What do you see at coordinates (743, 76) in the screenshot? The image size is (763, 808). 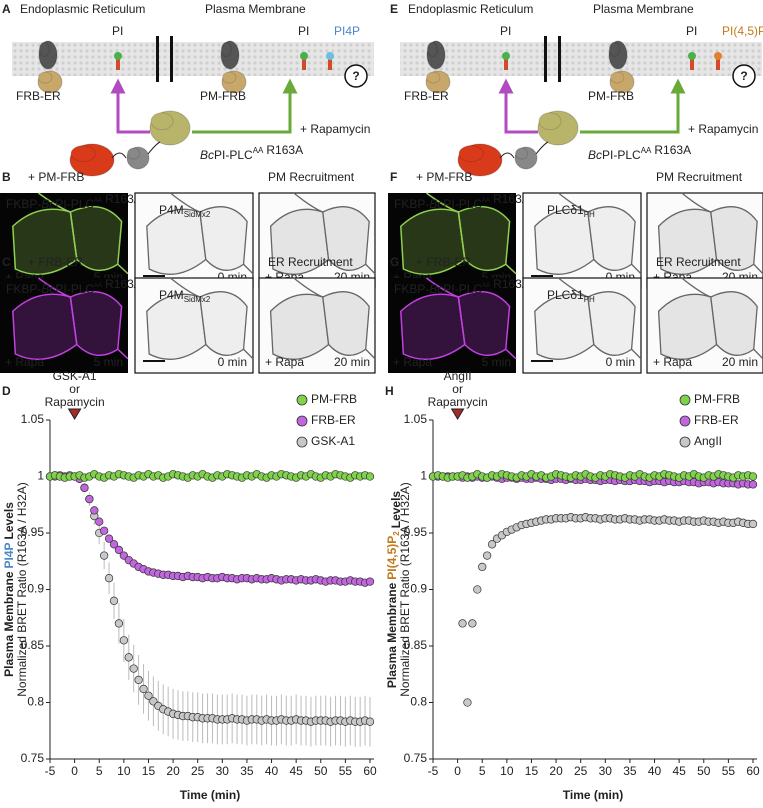 I see `unknown-label: ?` at bounding box center [743, 76].